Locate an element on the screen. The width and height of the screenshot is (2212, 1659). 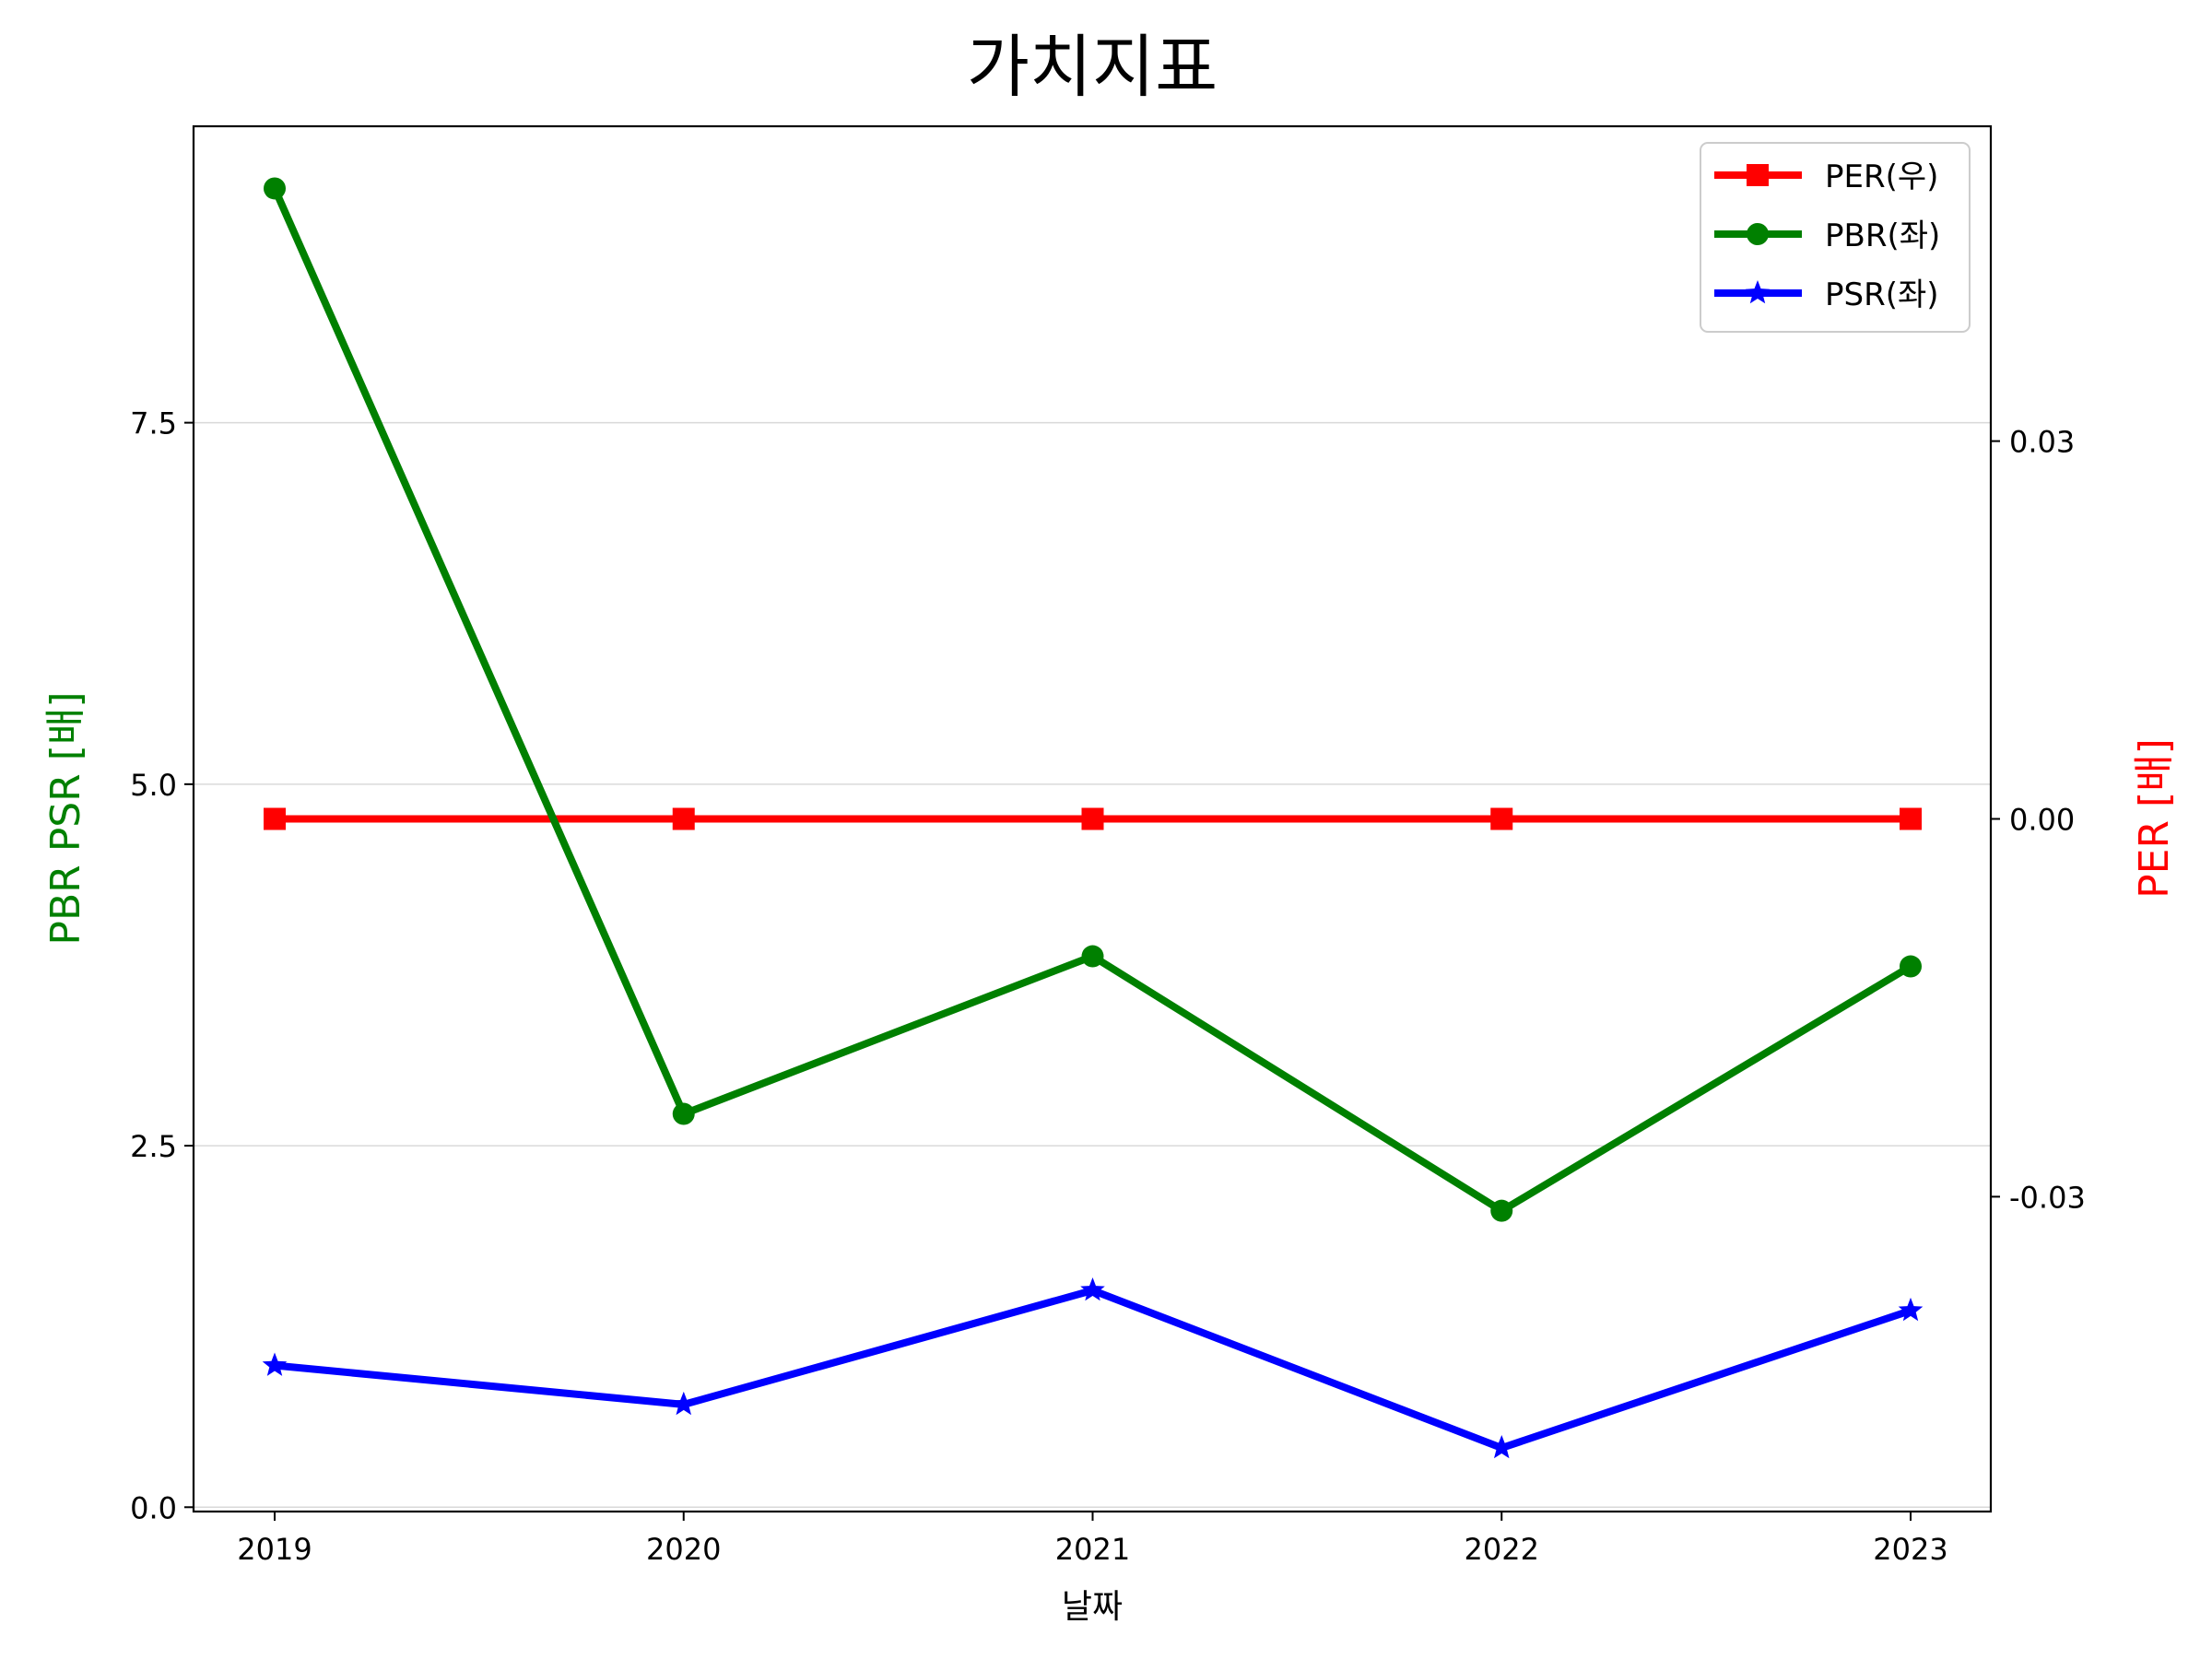
legend: PER(우) PBR(좌) PSR(좌) is located at coordinates (1835, 237).